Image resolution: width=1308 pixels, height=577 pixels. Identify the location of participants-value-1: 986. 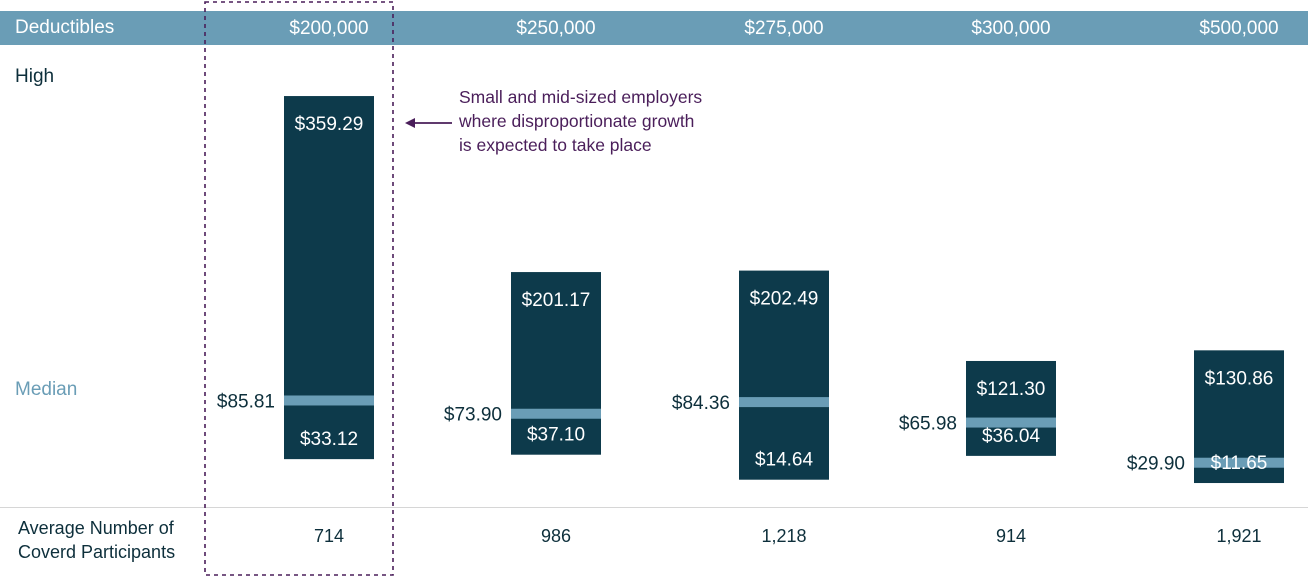
(556, 536).